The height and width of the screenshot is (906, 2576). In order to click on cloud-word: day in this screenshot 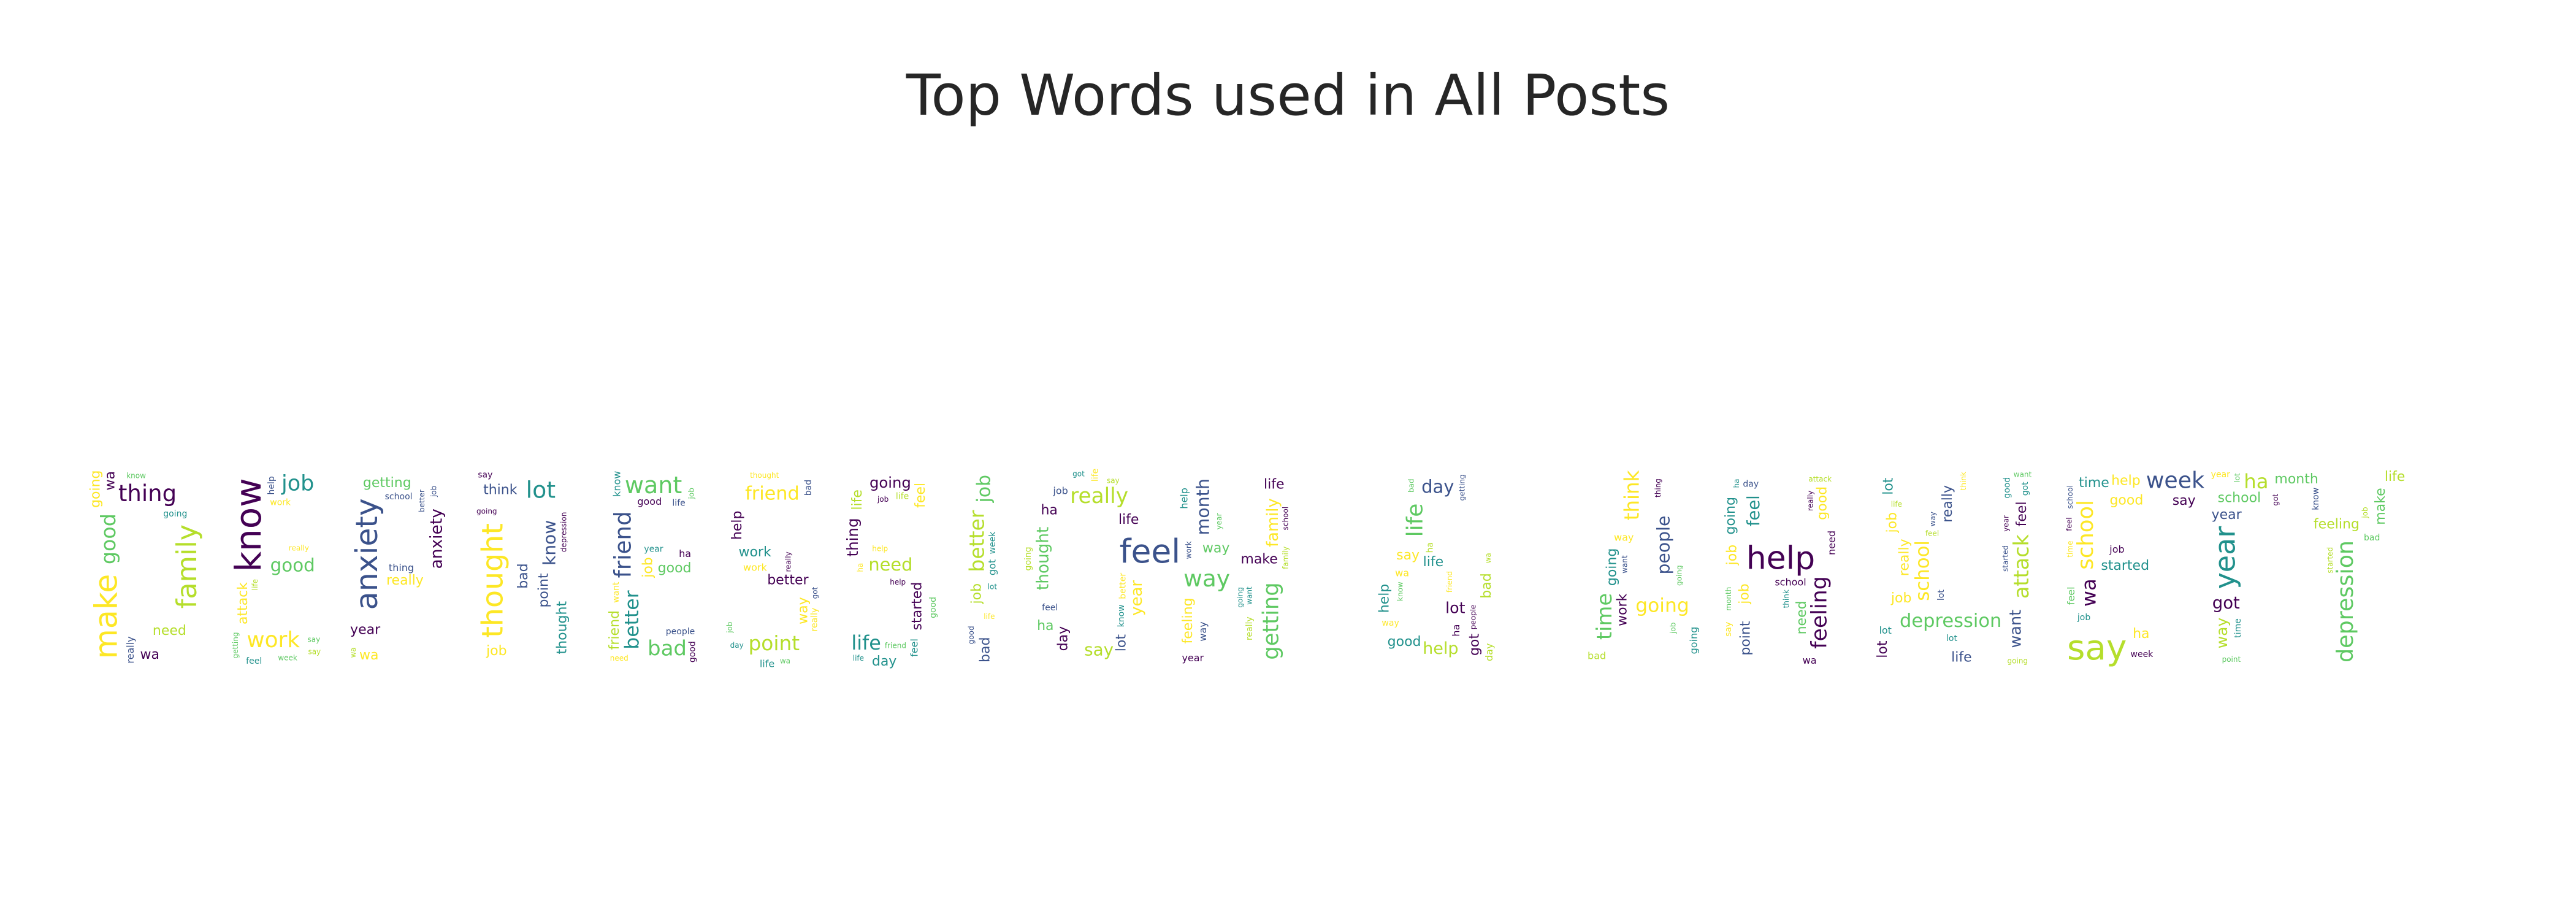, I will do `click(884, 661)`.